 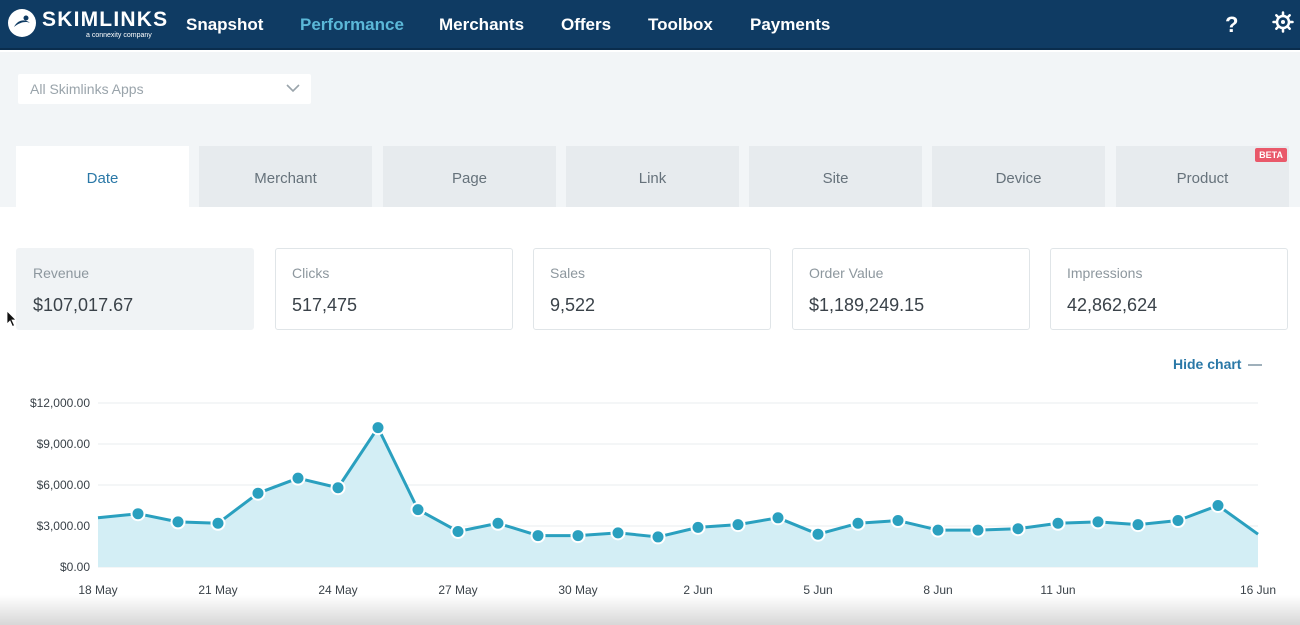 I want to click on metric-card-impressions: Impressions 42,862,624, so click(x=1169, y=289).